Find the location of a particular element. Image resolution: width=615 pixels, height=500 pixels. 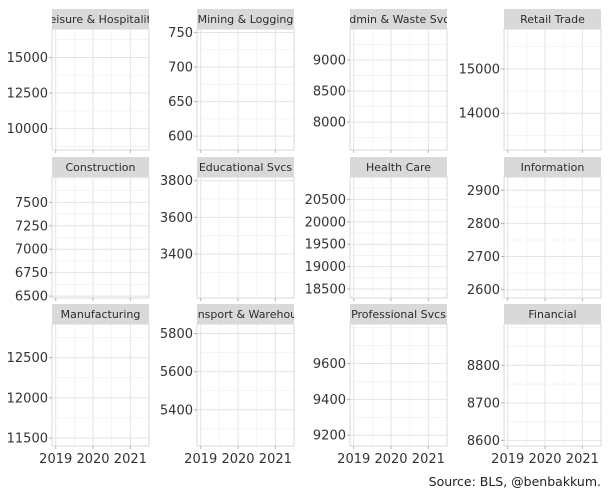

facet-title: Health Care is located at coordinates (398, 167).